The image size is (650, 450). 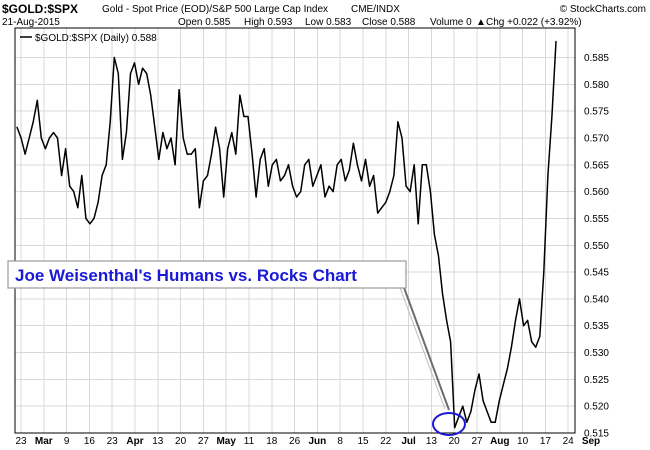 What do you see at coordinates (596, 112) in the screenshot?
I see `y-tick-label: 0.575` at bounding box center [596, 112].